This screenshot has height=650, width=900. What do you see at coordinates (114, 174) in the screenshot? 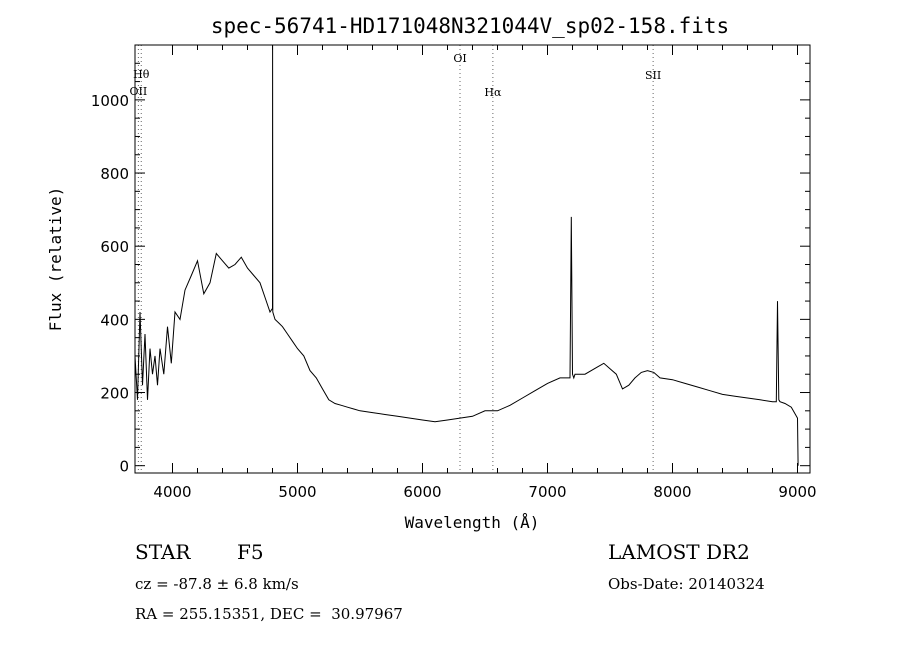
I see `y-tick-label: 800` at bounding box center [114, 174].